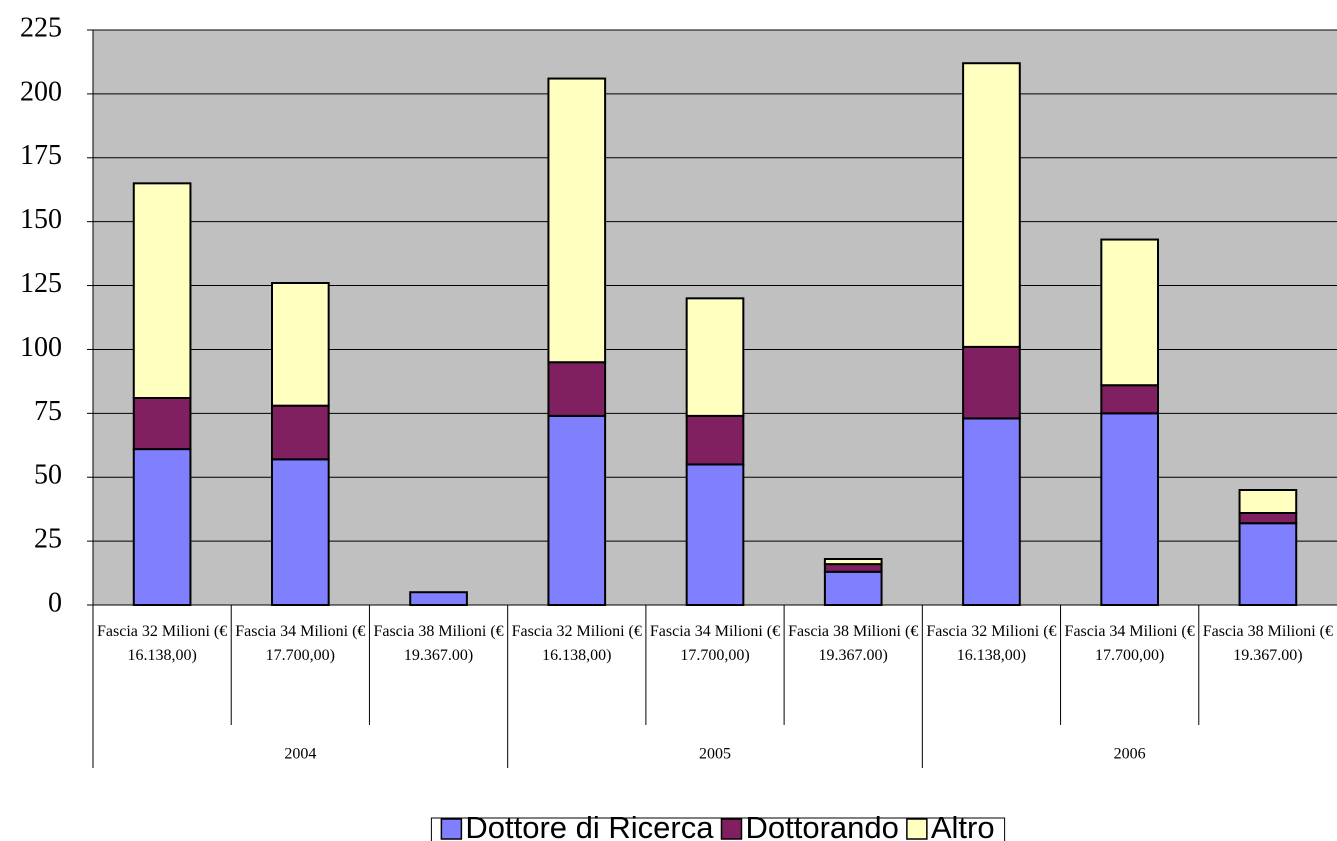 The image size is (1337, 841). Describe the element at coordinates (300, 754) in the screenshot. I see `group-label: 2004` at that location.